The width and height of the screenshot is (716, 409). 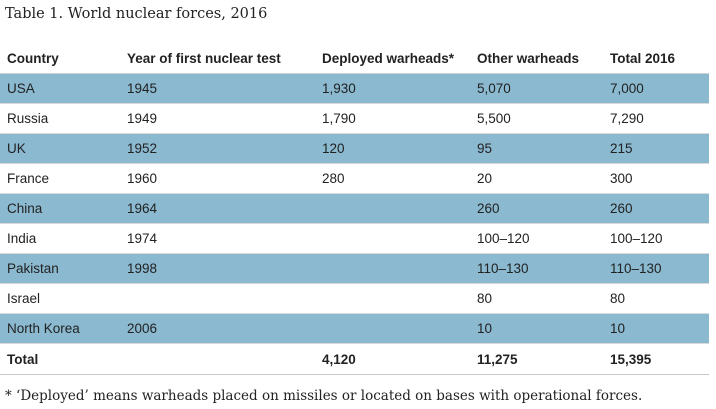 I want to click on table-row: Russia 1949 1,790 5,500 7,290, so click(x=354, y=118).